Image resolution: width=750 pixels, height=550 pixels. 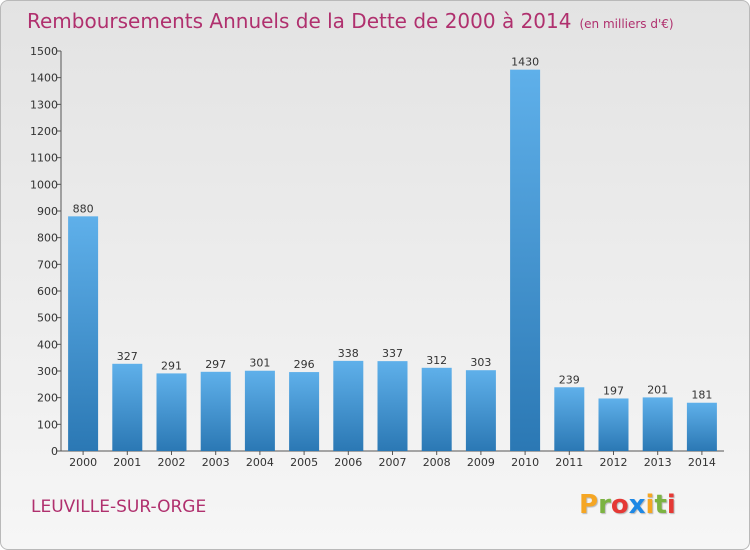 I want to click on y-tick-label: 700, so click(x=47, y=264).